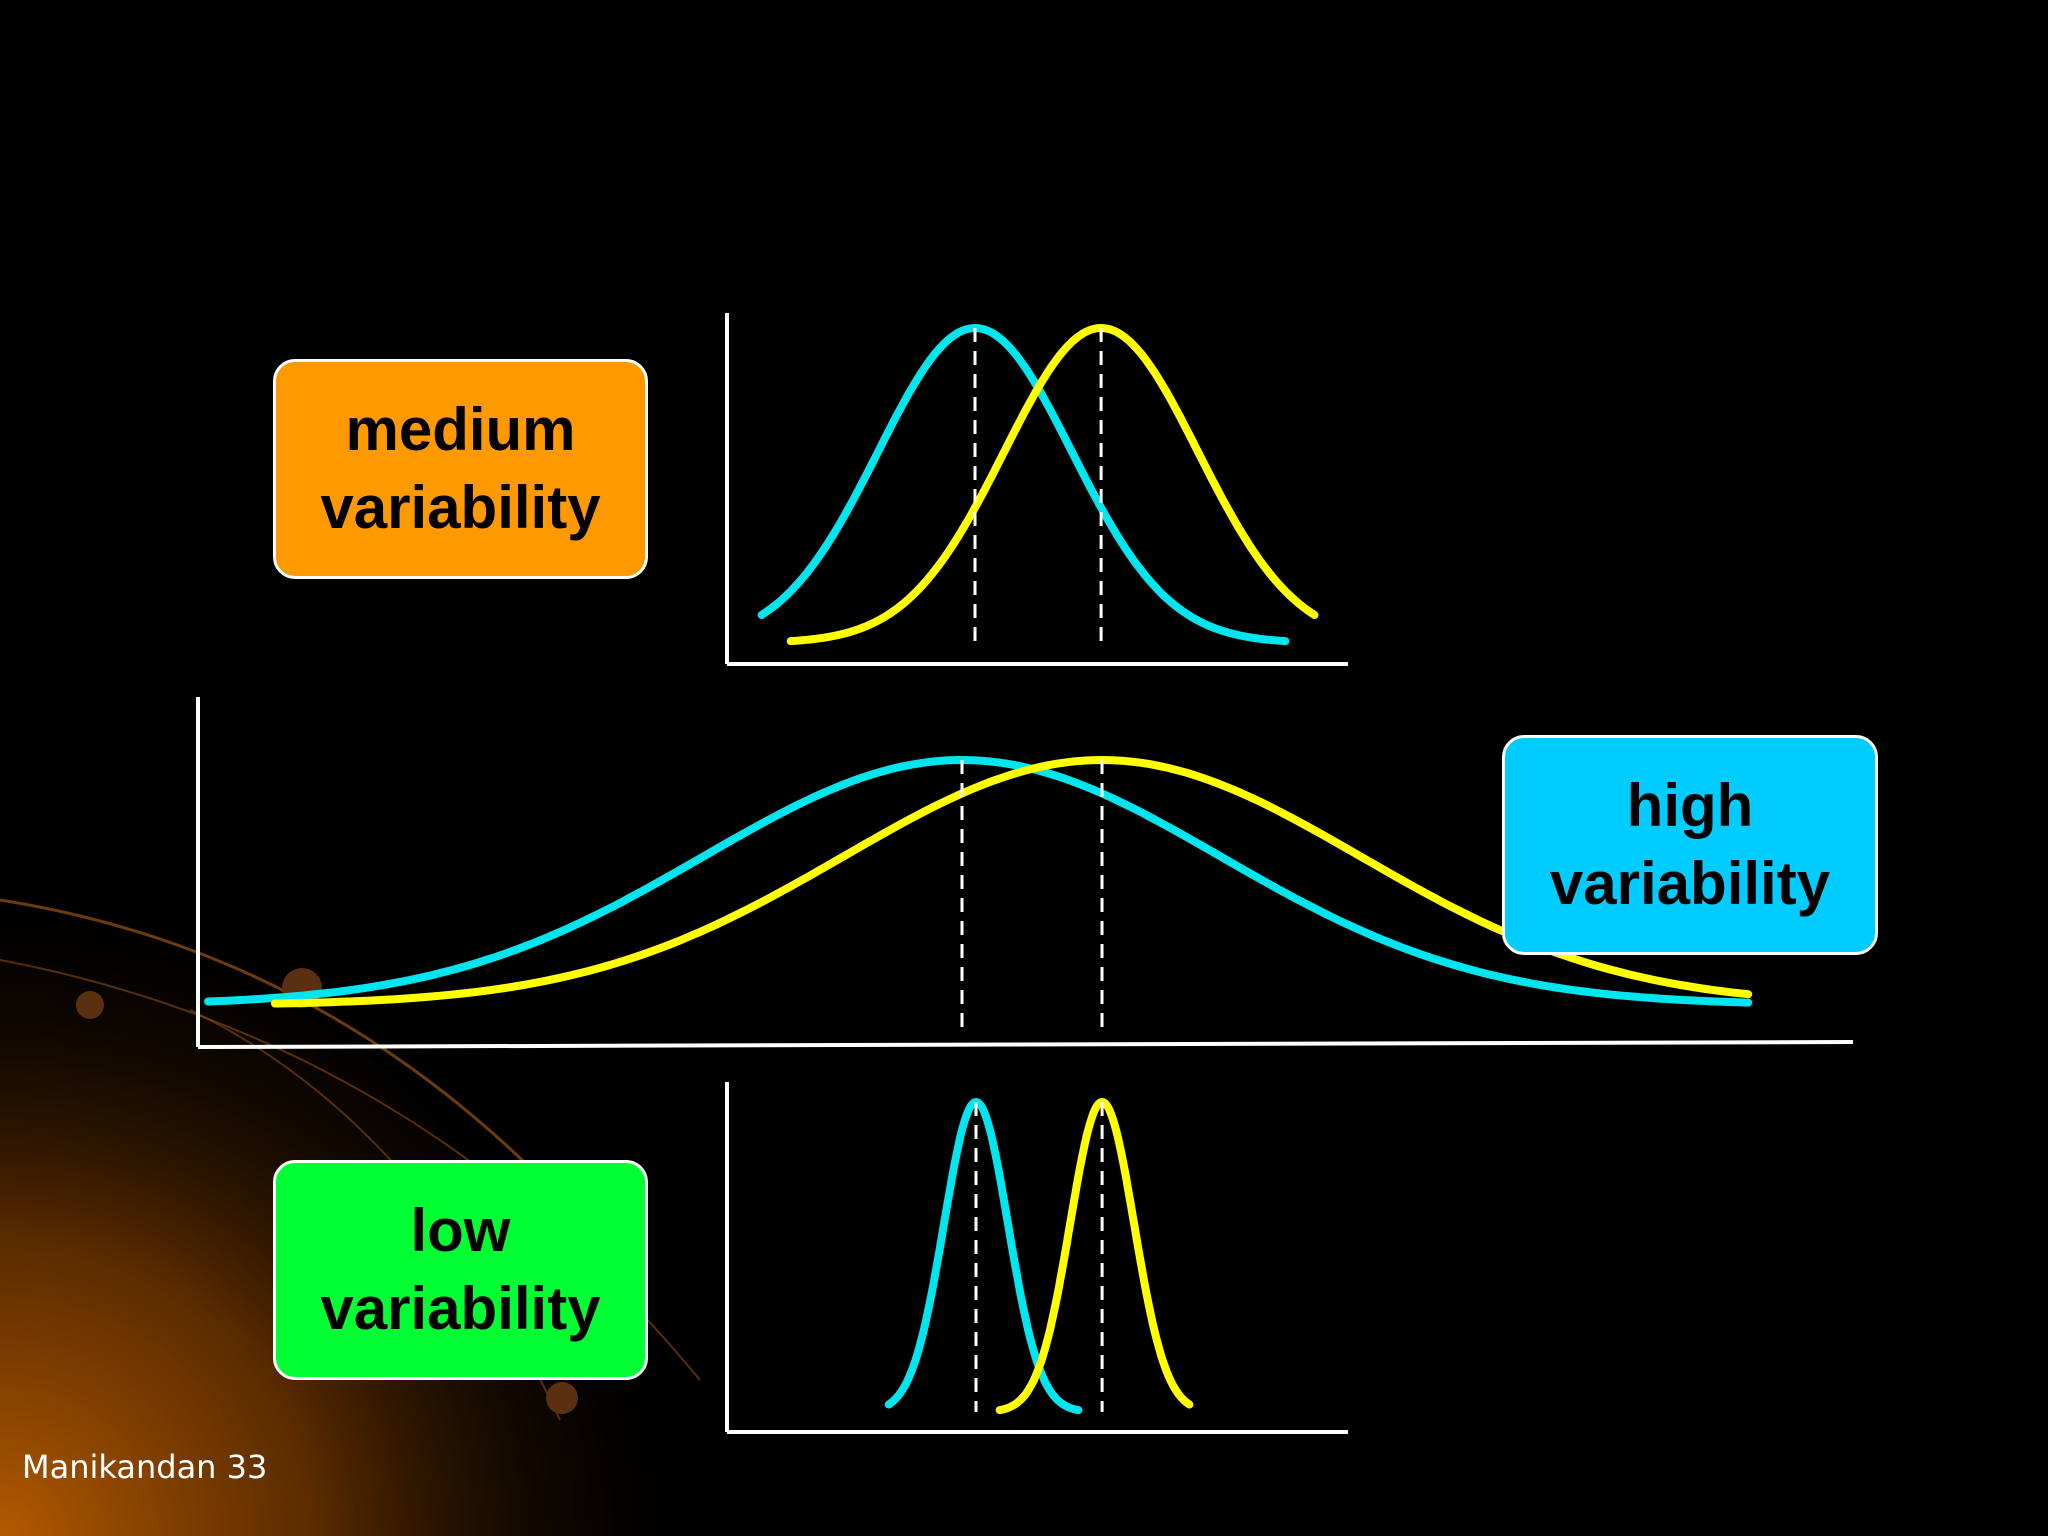 This screenshot has height=1536, width=2048. Describe the element at coordinates (1690, 845) in the screenshot. I see `high-variability-label: high variability` at that location.